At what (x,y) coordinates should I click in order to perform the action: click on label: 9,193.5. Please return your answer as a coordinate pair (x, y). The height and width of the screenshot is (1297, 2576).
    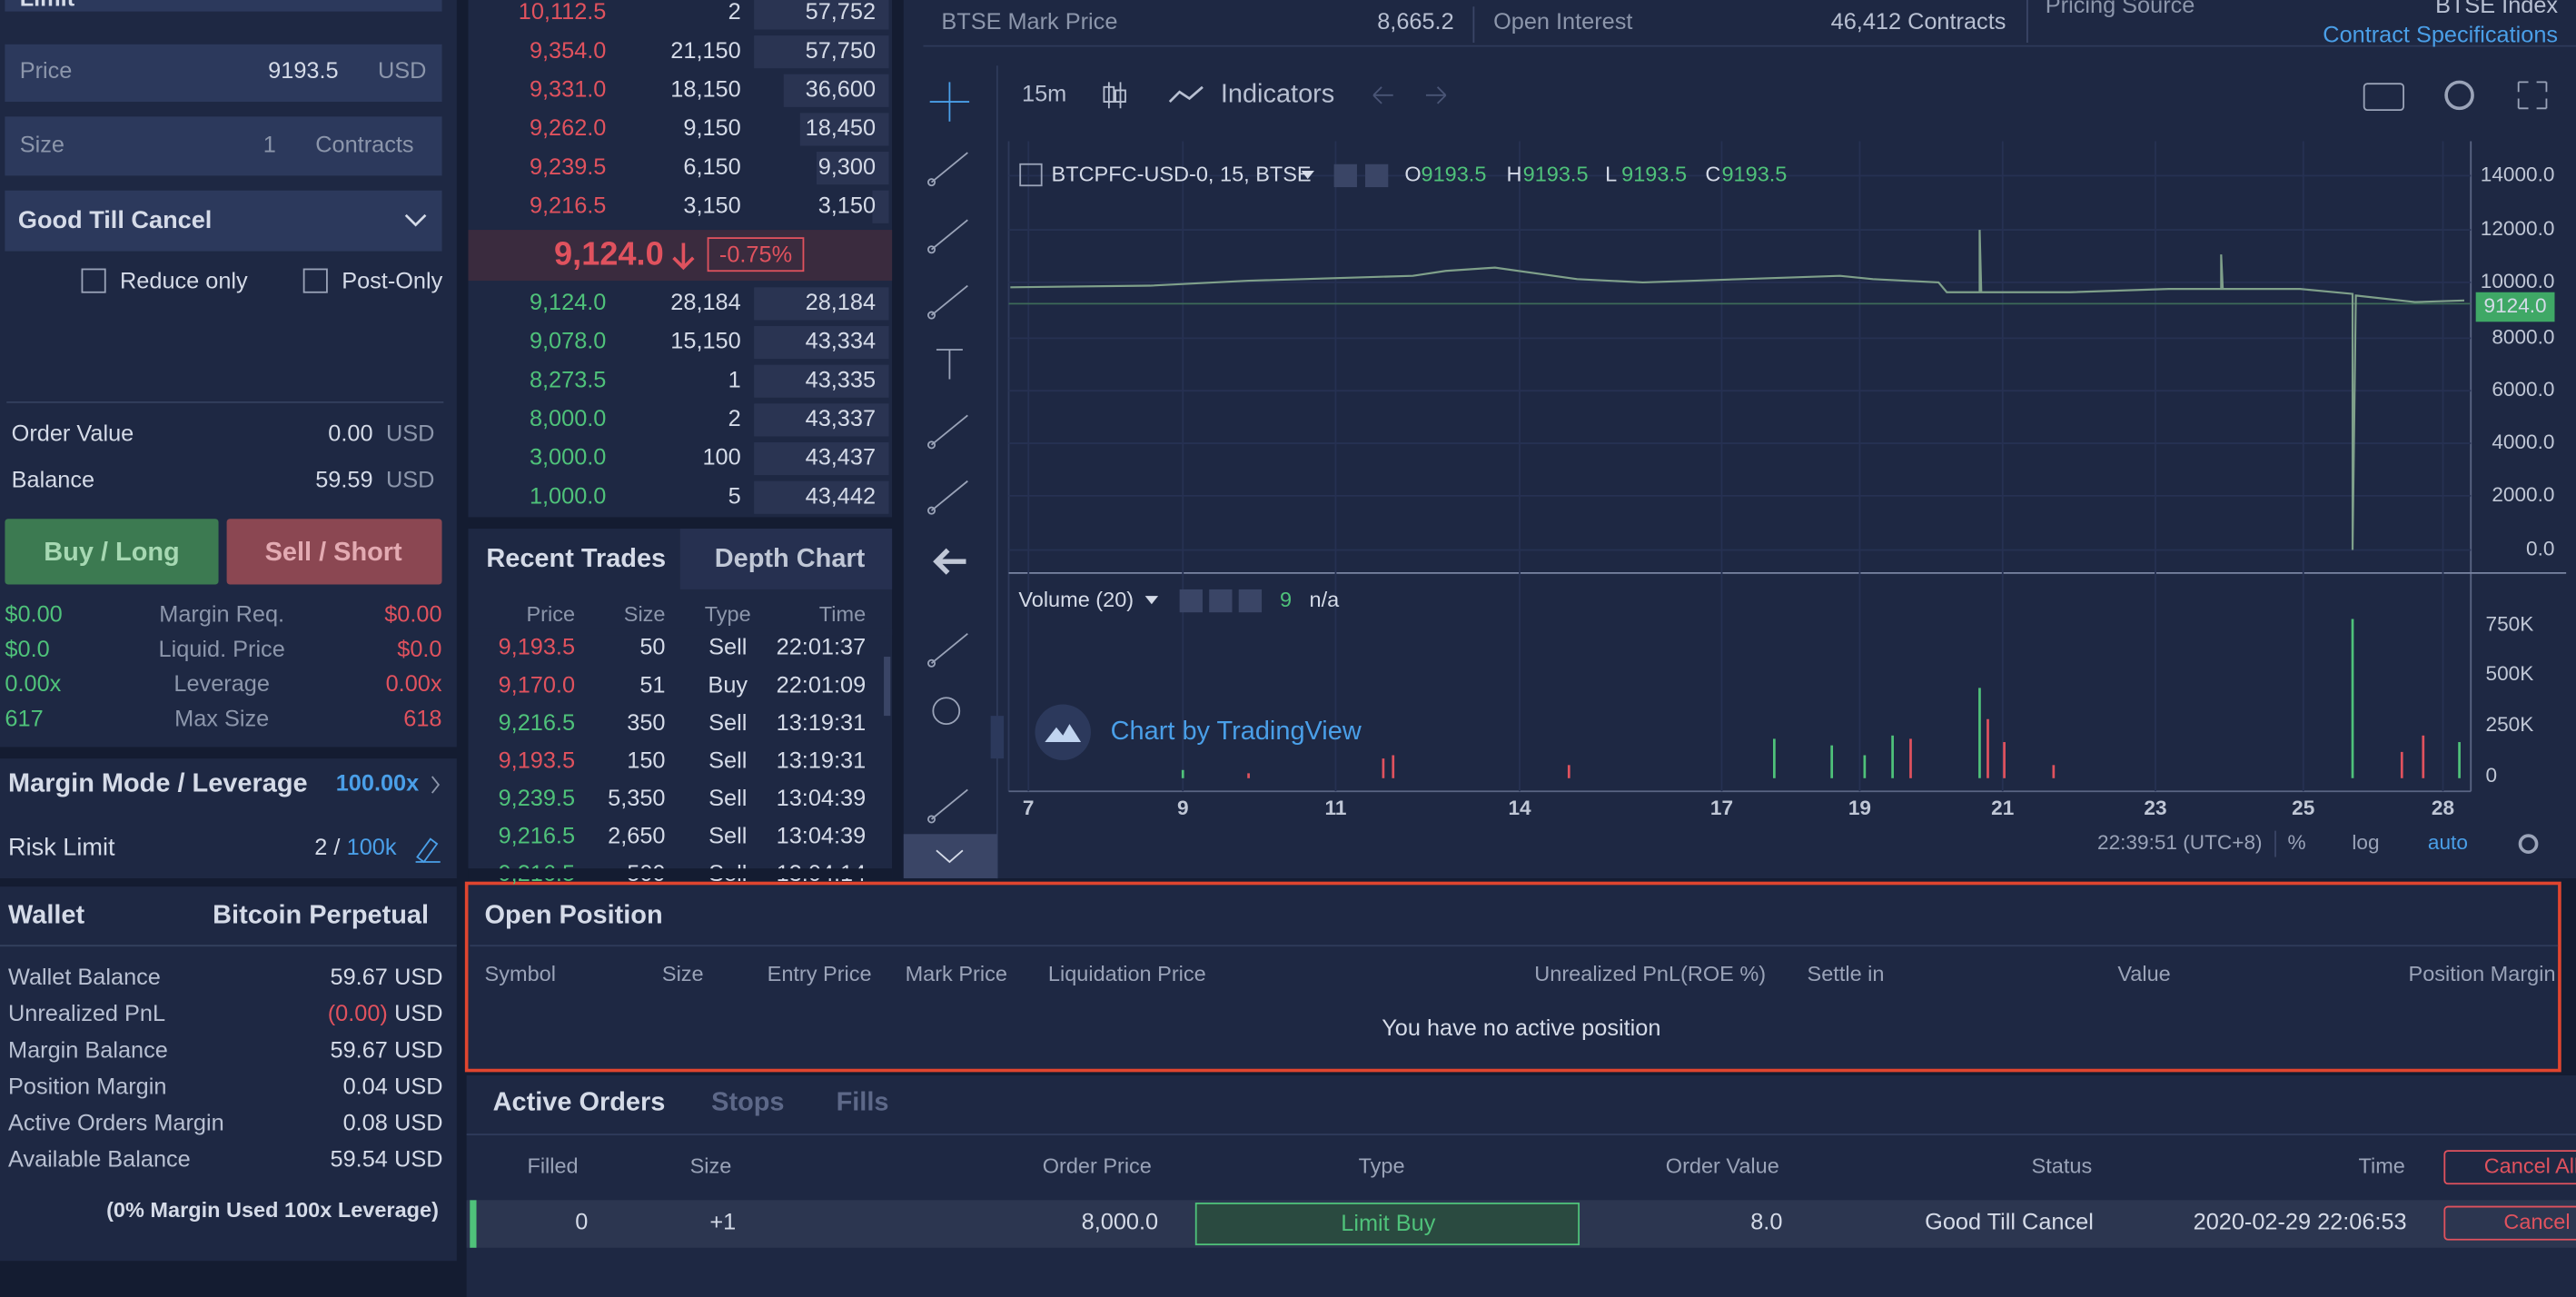
    Looking at the image, I should click on (537, 648).